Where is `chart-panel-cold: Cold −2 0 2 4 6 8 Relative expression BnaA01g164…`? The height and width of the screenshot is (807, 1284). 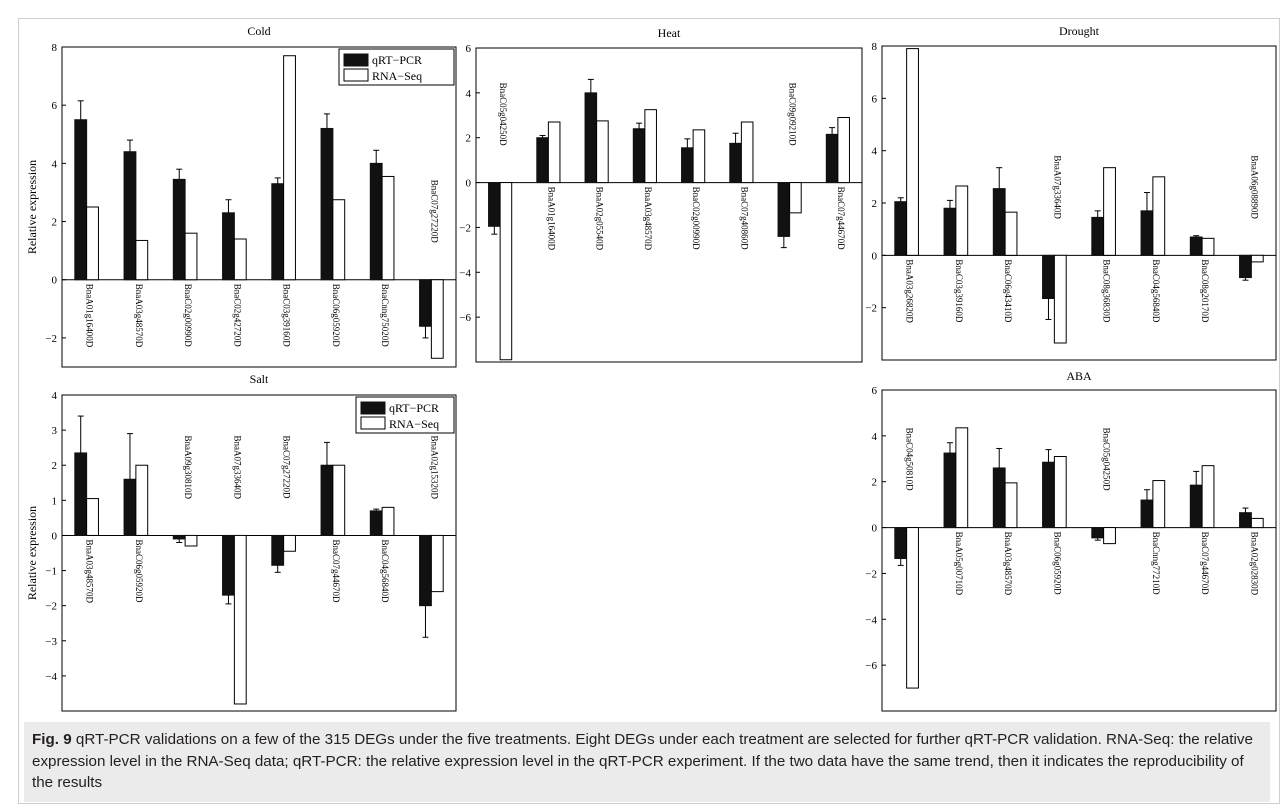
chart-panel-cold: Cold −2 0 2 4 6 8 Relative expression BnaA01g164… is located at coordinates (241, 196).